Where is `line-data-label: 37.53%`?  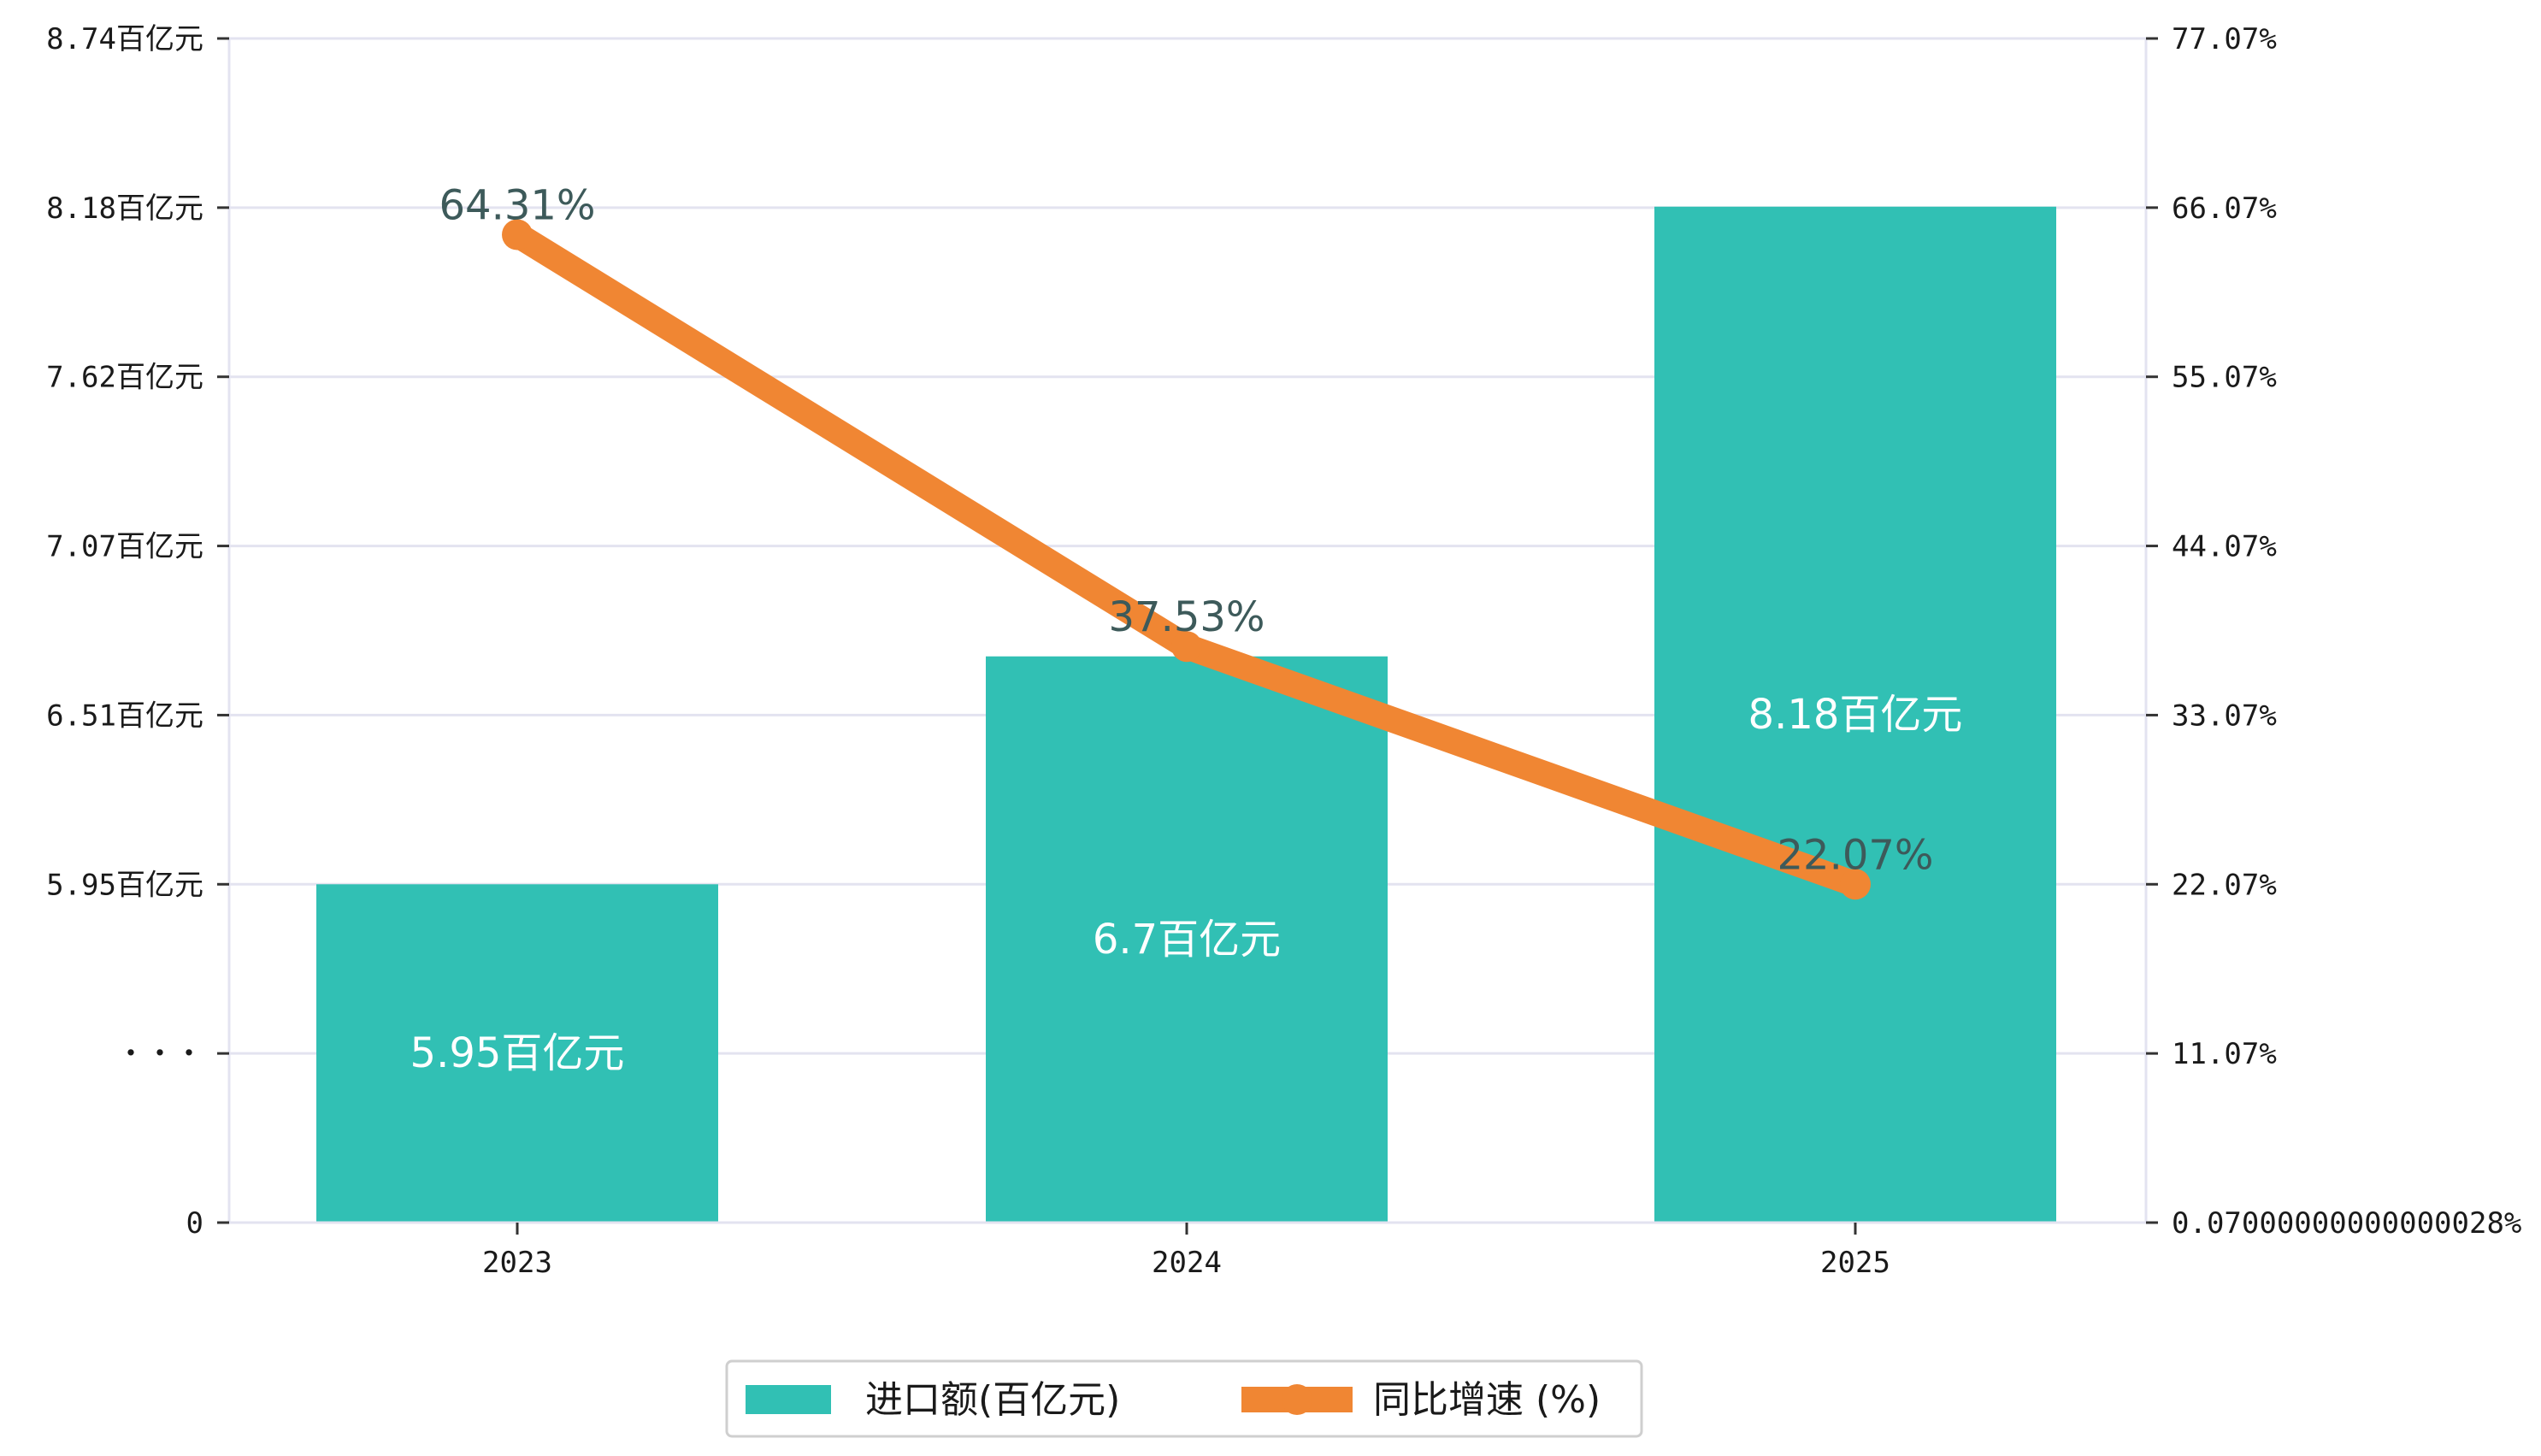
line-data-label: 37.53% is located at coordinates (1186, 617).